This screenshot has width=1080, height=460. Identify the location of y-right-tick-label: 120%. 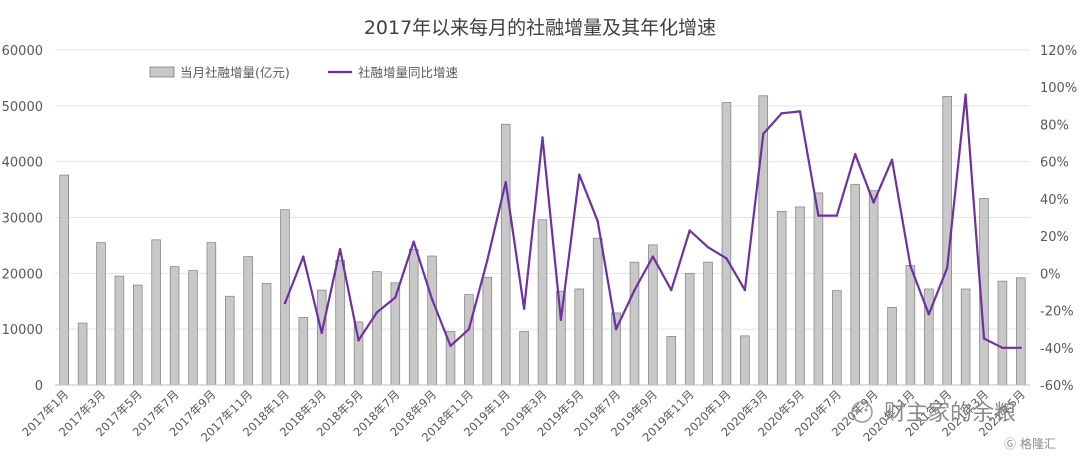
(1058, 51).